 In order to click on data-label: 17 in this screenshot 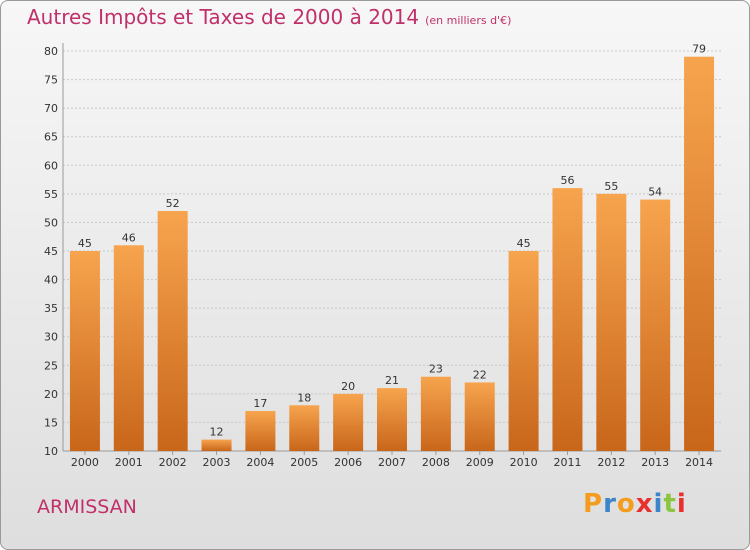, I will do `click(260, 403)`.